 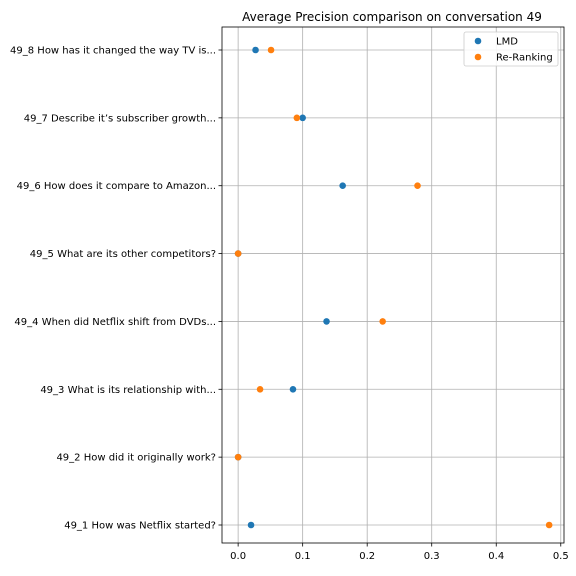 I want to click on x-tick-label: 0.5, so click(x=561, y=556).